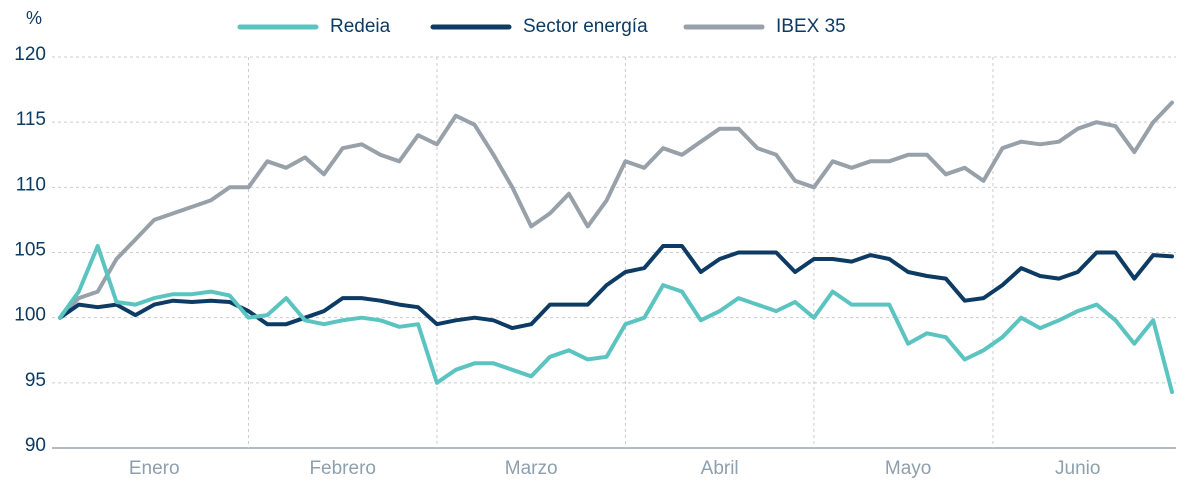 The height and width of the screenshot is (486, 1180). I want to click on legend-label: Sector energía, so click(585, 26).